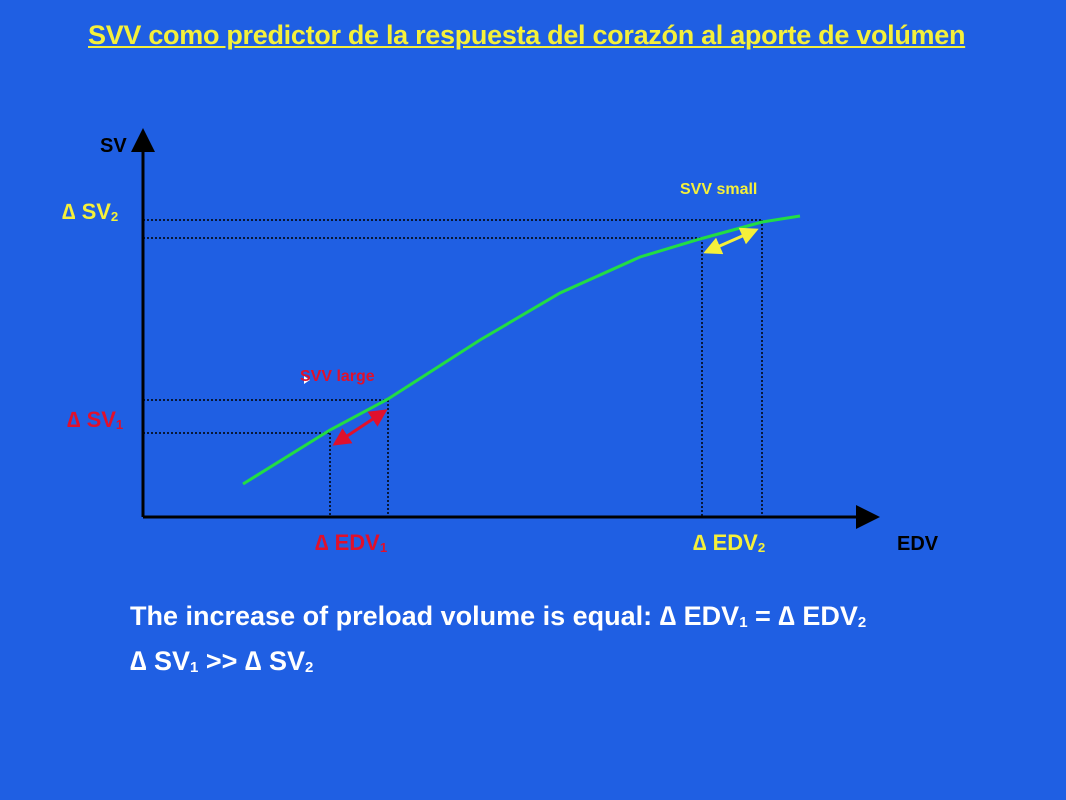 Image resolution: width=1066 pixels, height=800 pixels. Describe the element at coordinates (360, 427) in the screenshot. I see `svv-large-arrow` at that location.